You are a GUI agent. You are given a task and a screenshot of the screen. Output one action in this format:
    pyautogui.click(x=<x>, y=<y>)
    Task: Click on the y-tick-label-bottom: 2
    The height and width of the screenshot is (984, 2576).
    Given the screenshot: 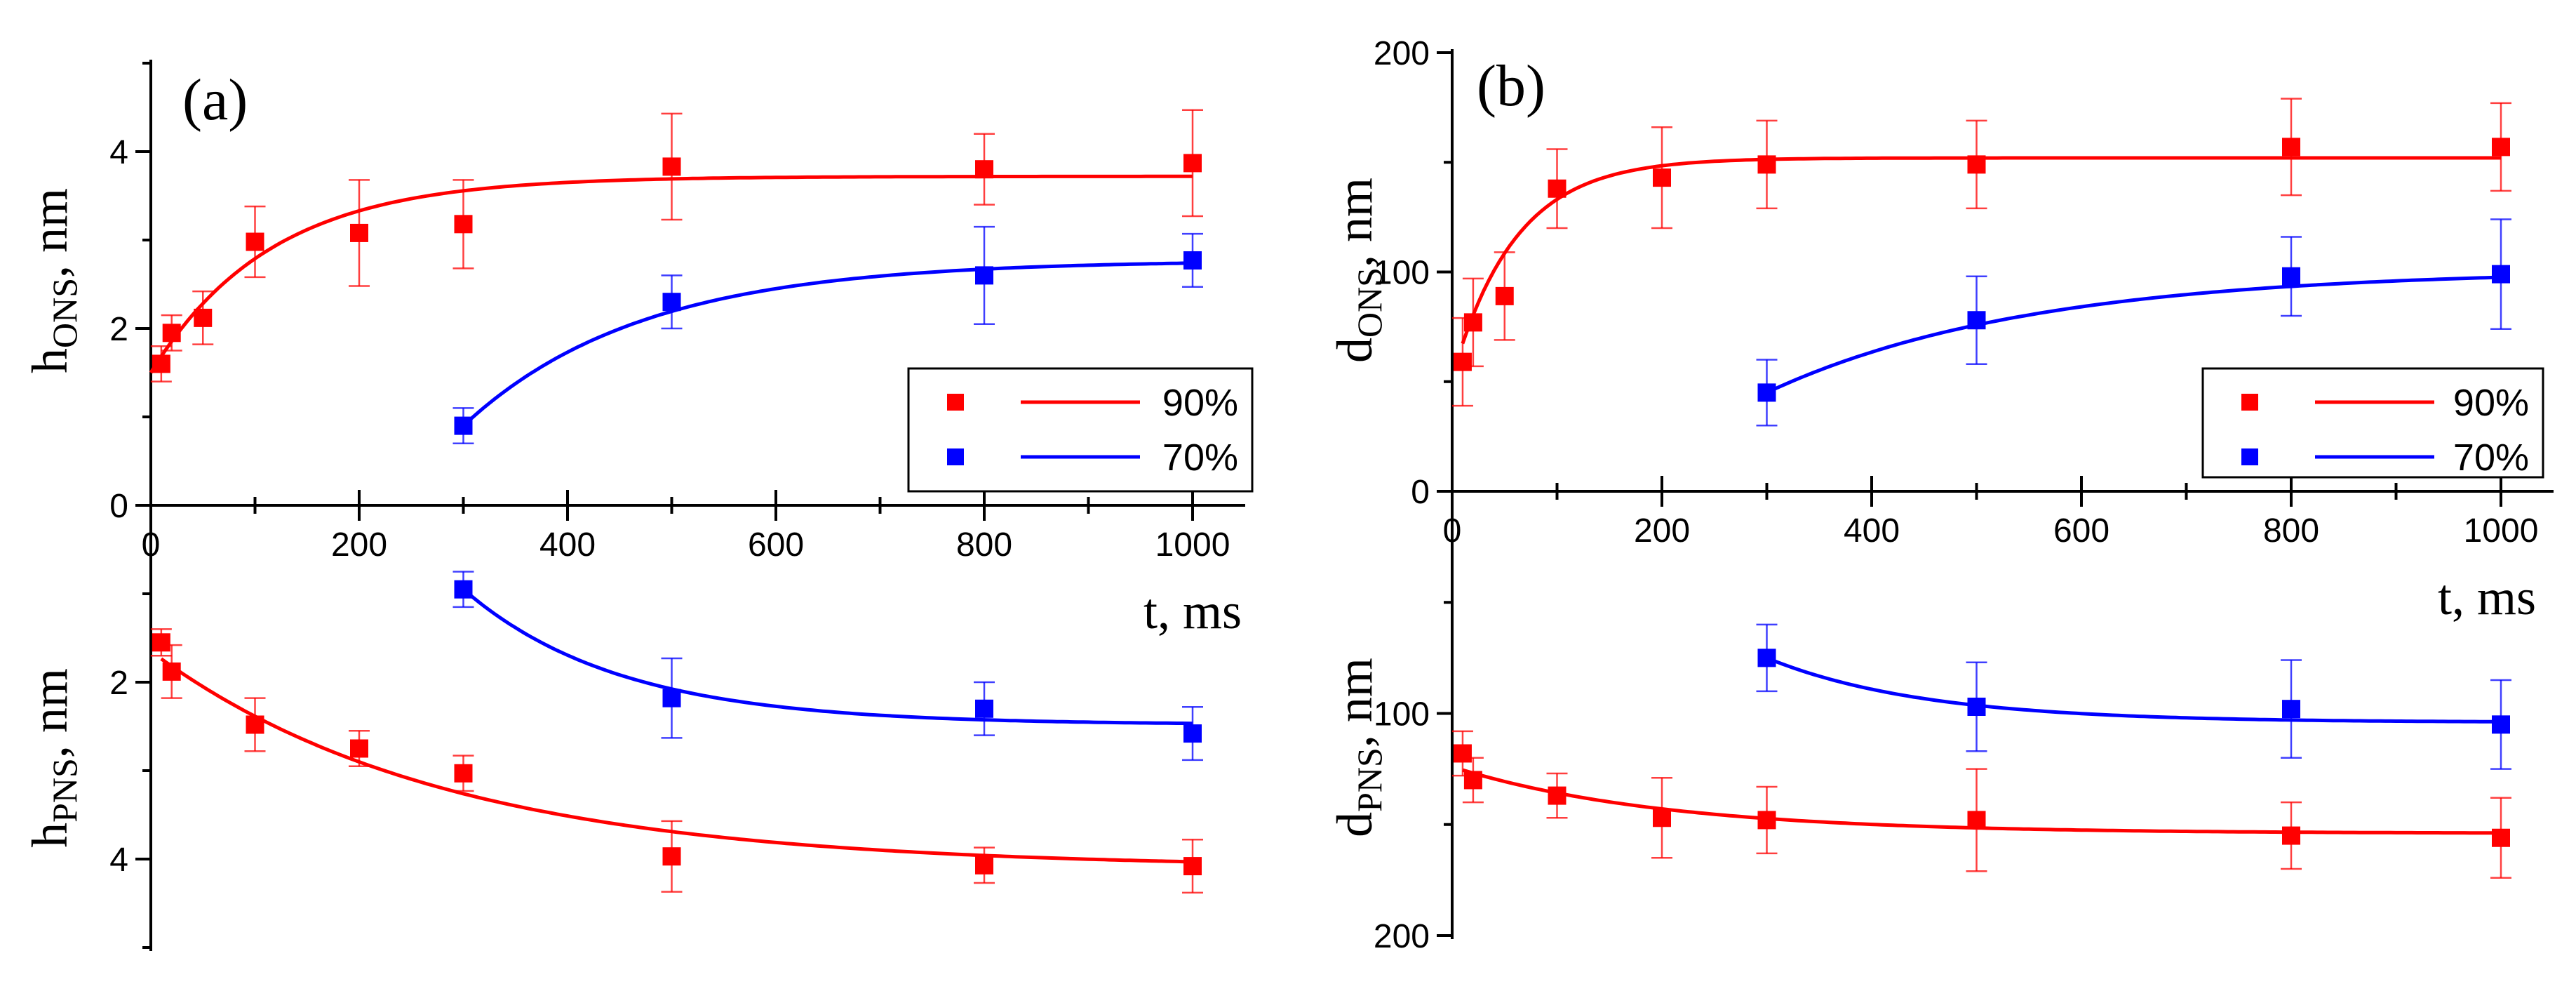 What is the action you would take?
    pyautogui.click(x=118, y=683)
    